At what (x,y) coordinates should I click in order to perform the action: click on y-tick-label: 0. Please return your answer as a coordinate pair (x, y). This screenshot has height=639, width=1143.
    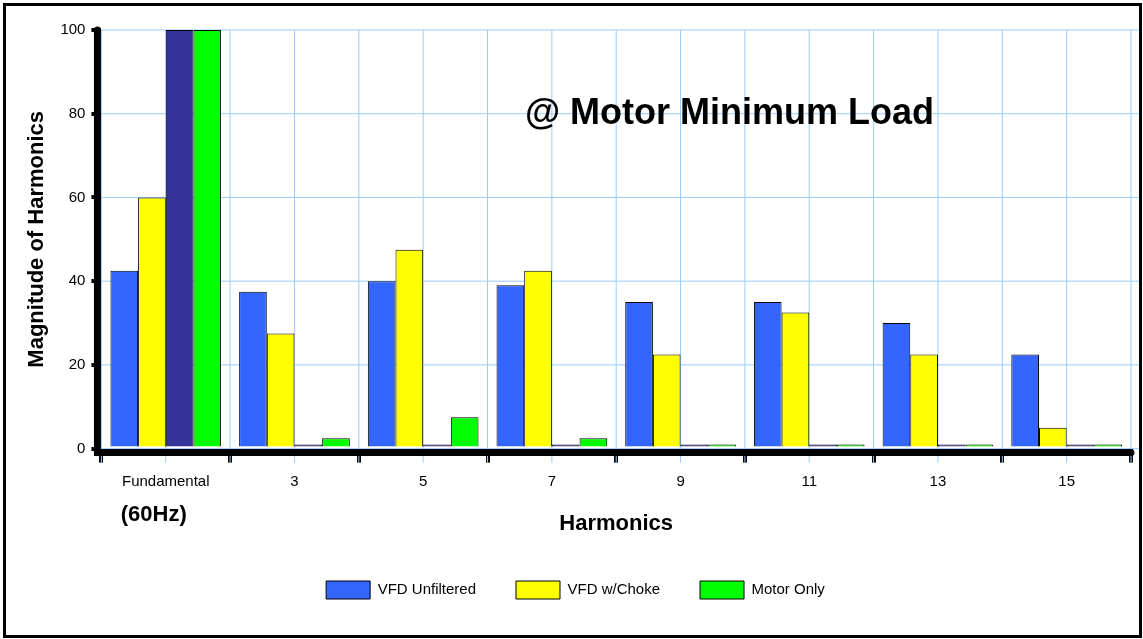
    Looking at the image, I should click on (81, 447).